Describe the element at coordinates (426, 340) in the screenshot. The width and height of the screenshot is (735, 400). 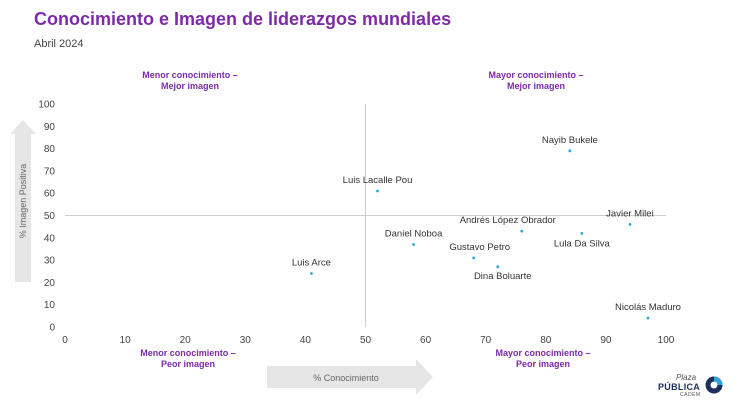
I see `x-tick-label: 60` at that location.